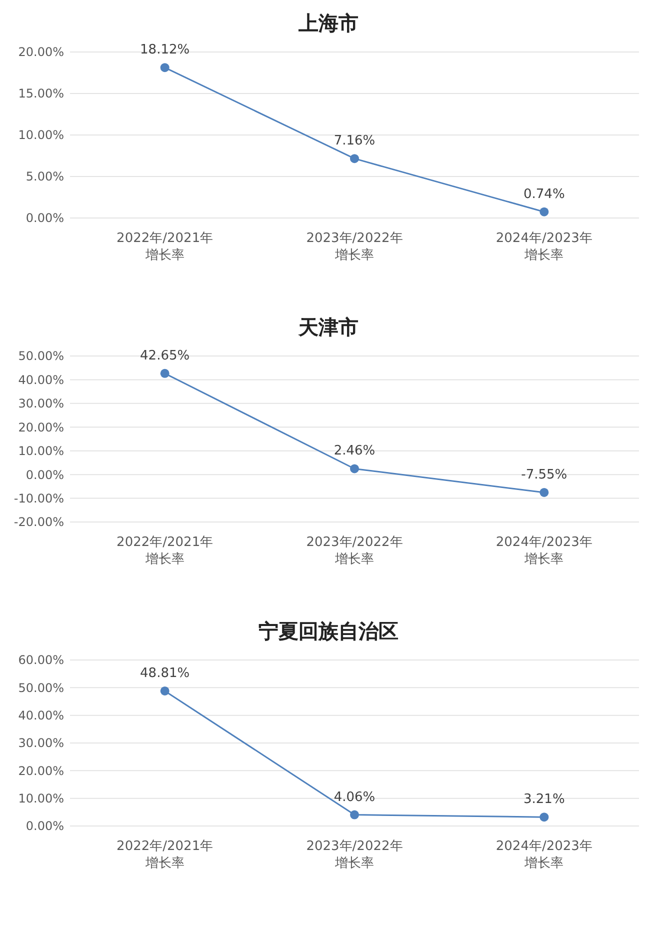  I want to click on y-tick-label: 5.00%, so click(45, 177).